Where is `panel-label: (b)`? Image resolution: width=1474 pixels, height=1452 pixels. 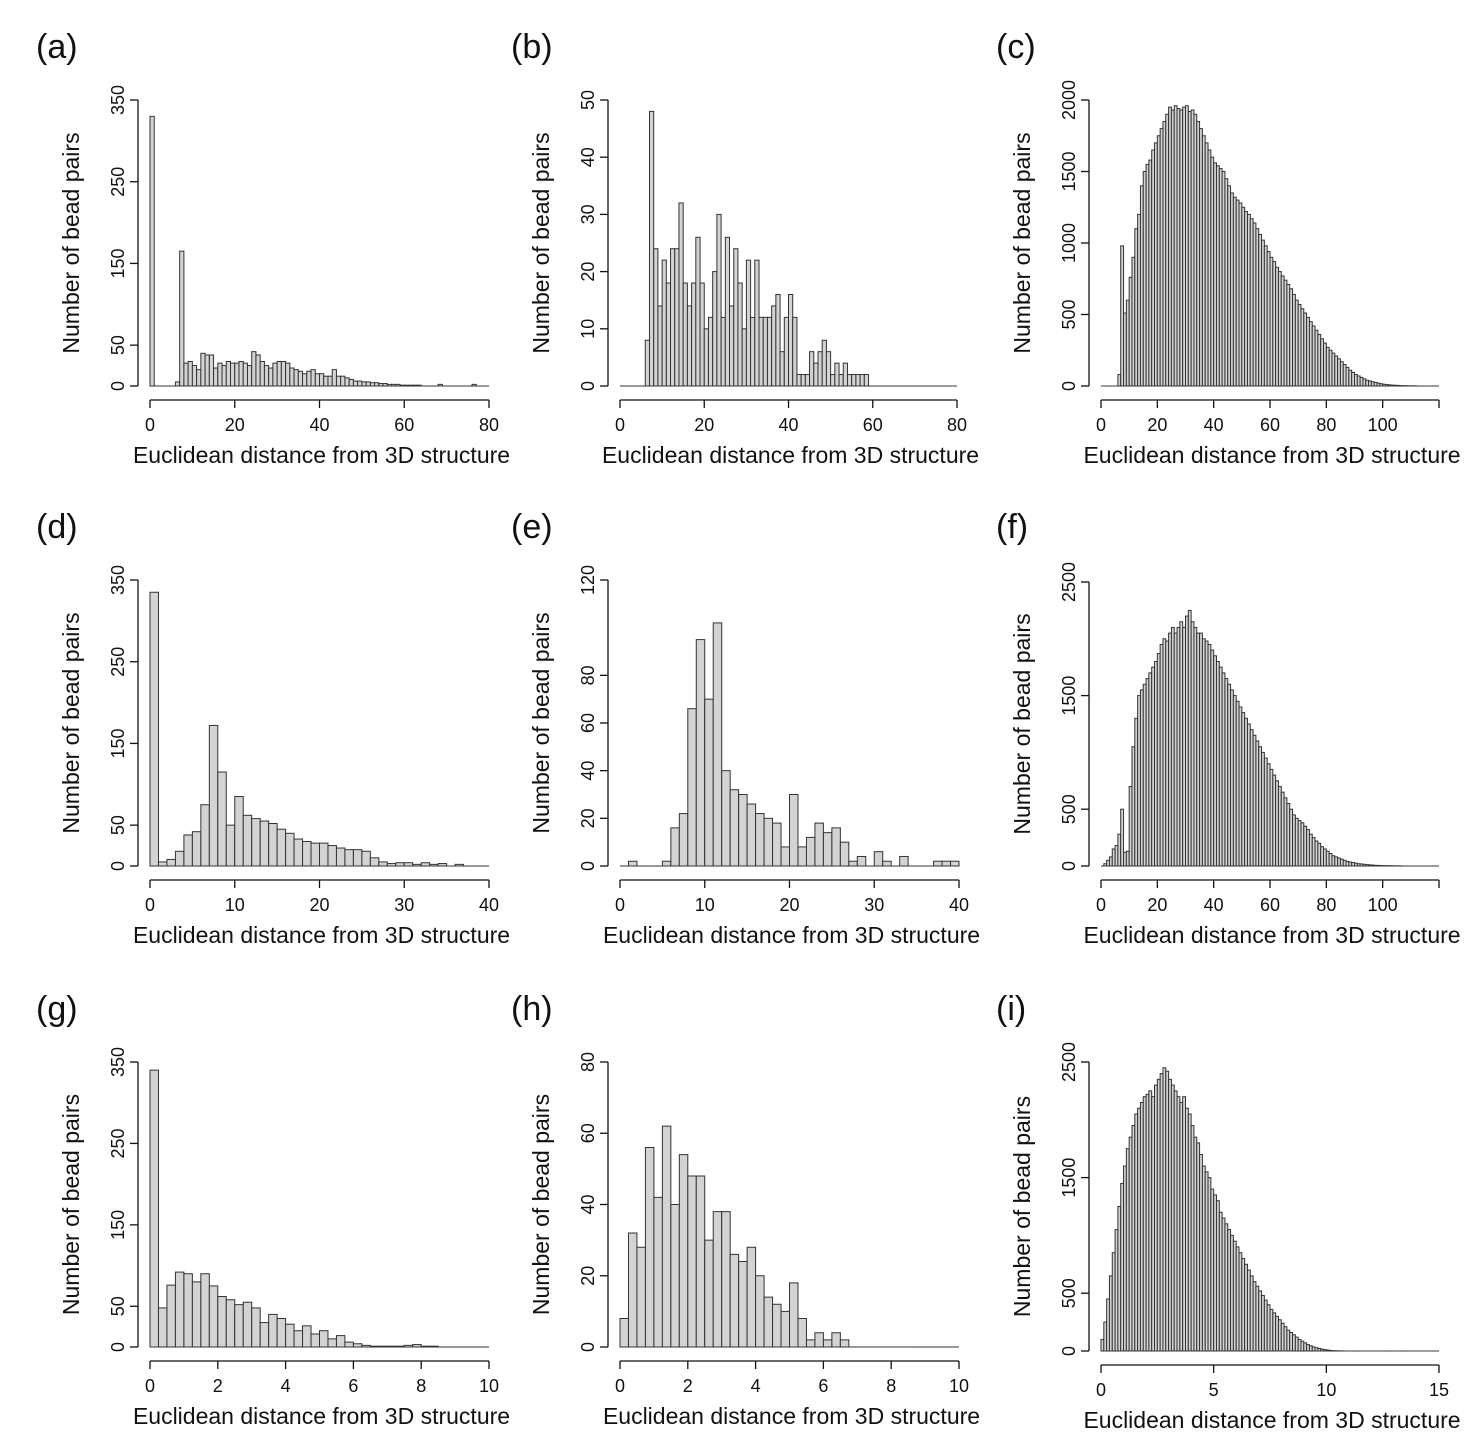 panel-label: (b) is located at coordinates (532, 47).